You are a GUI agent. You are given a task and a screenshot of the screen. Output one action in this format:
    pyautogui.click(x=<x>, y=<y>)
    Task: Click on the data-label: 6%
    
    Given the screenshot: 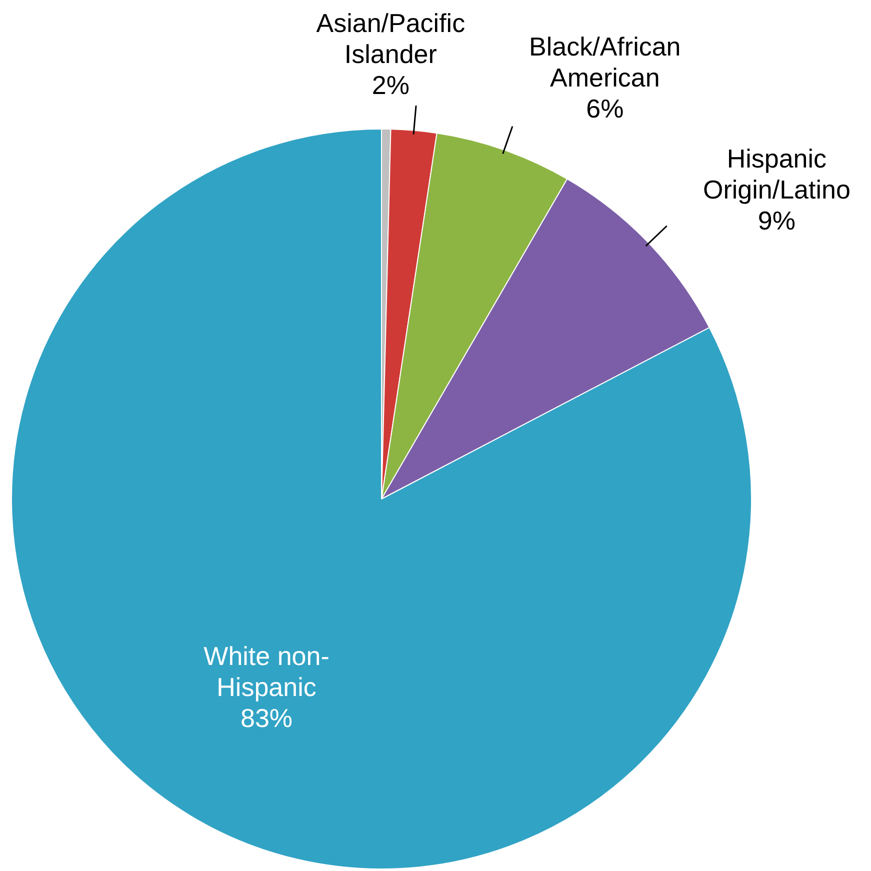 What is the action you would take?
    pyautogui.click(x=605, y=108)
    